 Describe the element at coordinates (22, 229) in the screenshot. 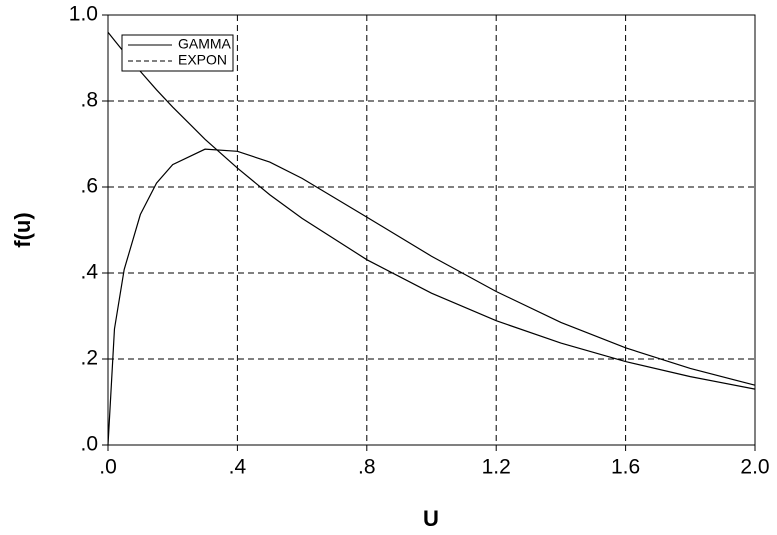

I see `y-axis-label: f(u)` at that location.